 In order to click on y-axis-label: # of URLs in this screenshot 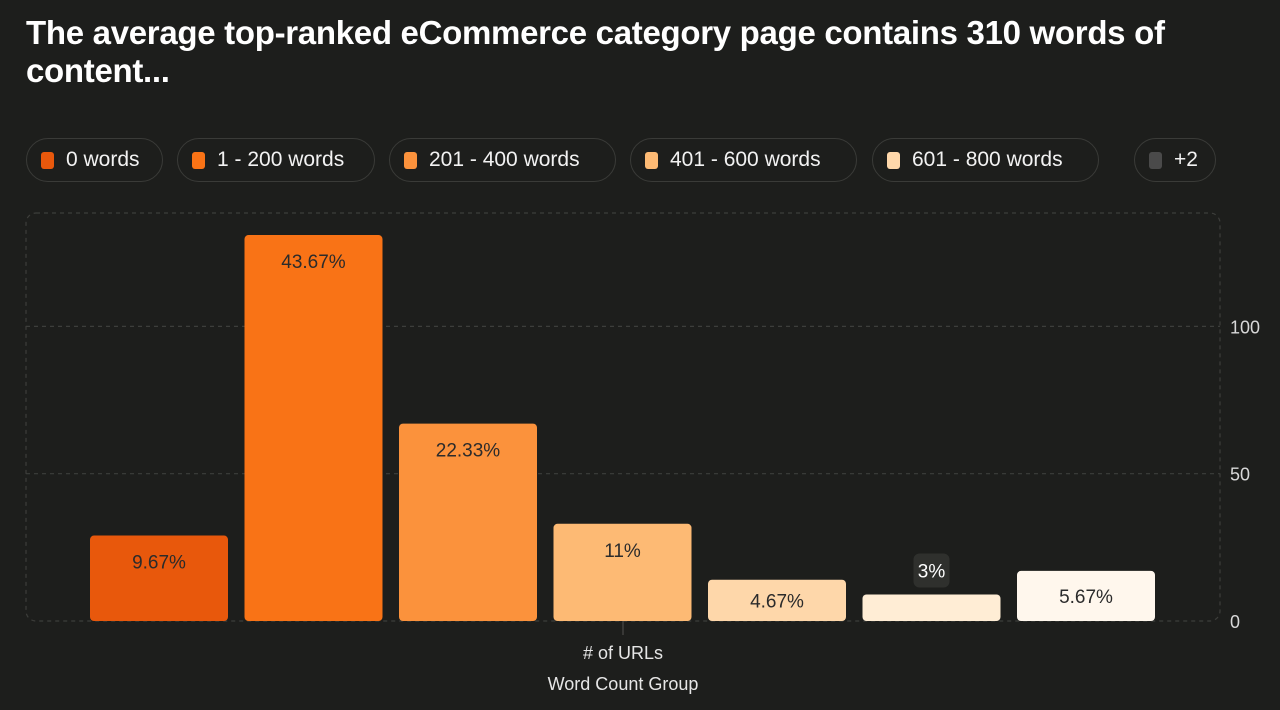, I will do `click(623, 653)`.